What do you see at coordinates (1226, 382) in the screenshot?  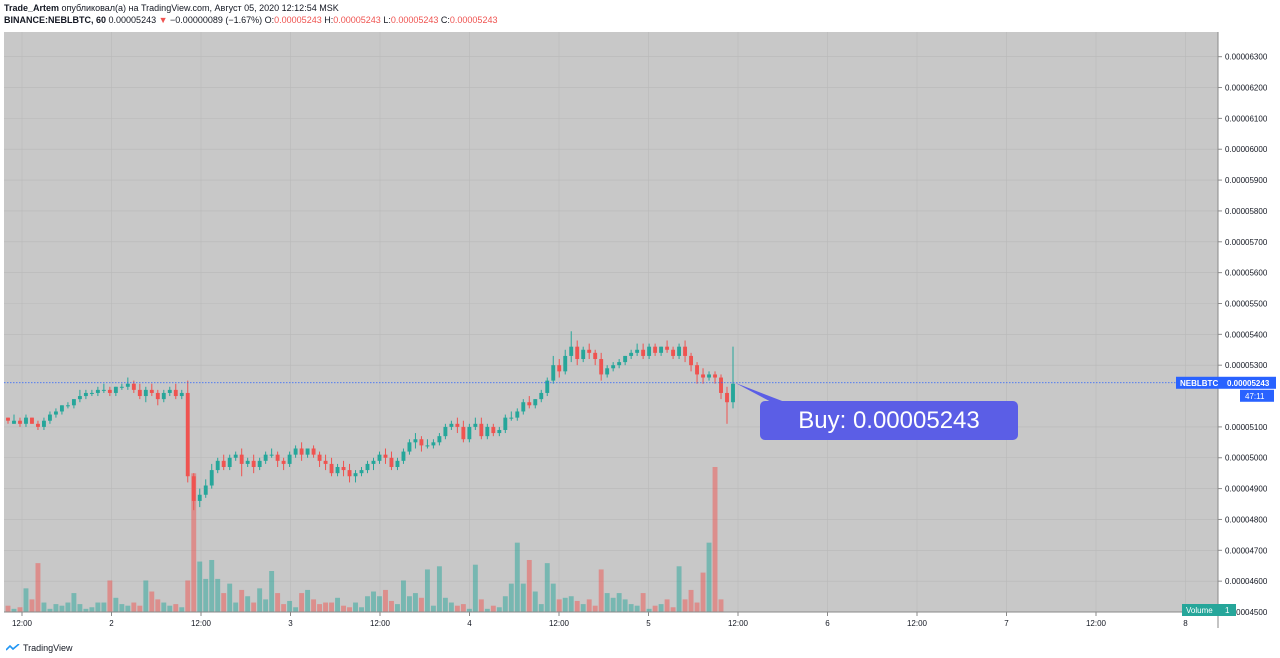 I see `last-price-tag` at bounding box center [1226, 382].